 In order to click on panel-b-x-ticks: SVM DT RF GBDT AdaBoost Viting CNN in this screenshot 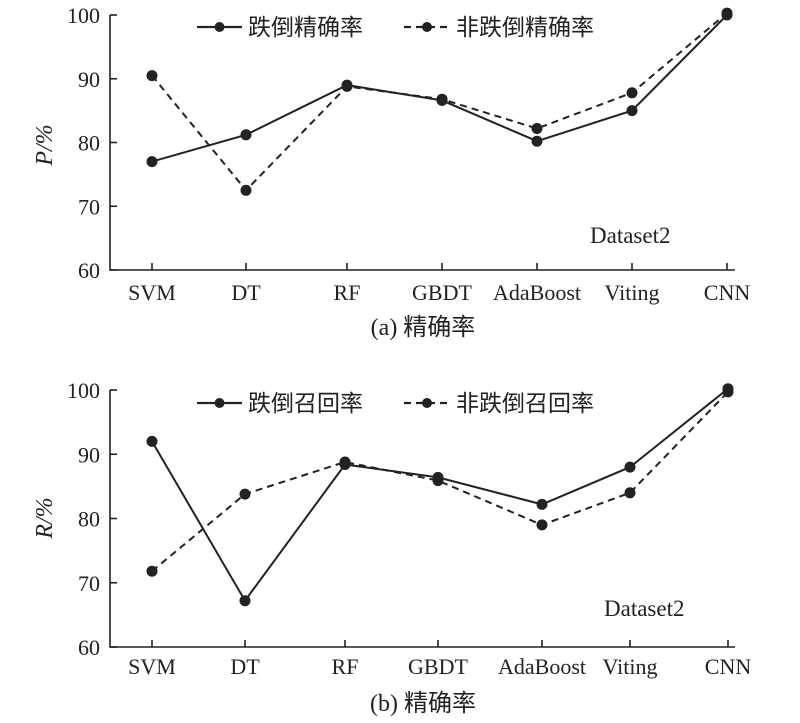, I will do `click(439, 659)`.